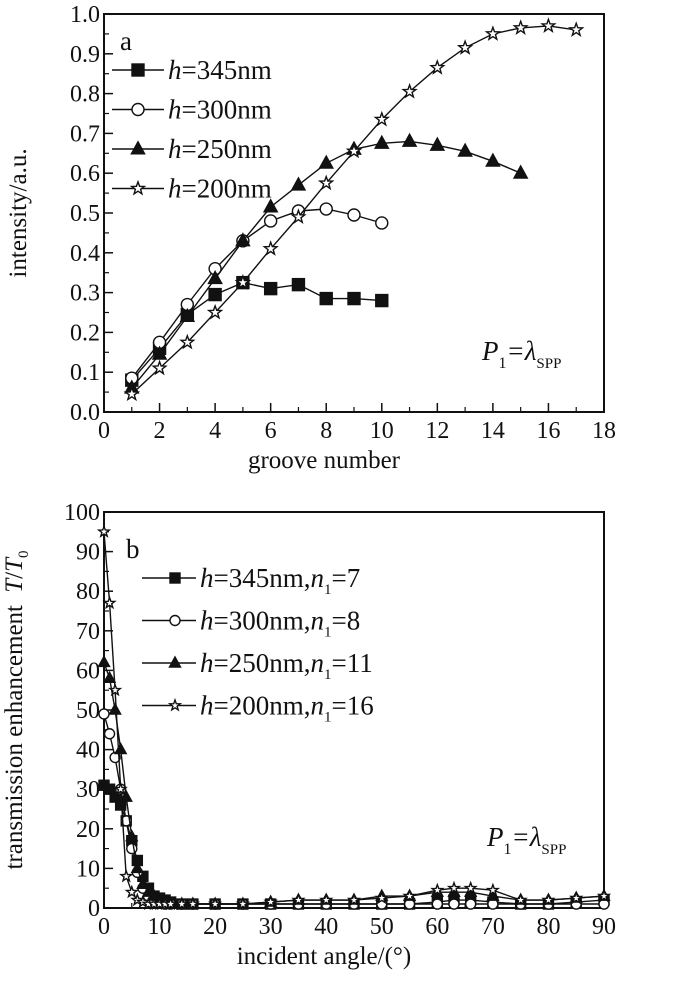 This screenshot has width=700, height=991. Describe the element at coordinates (192, 110) in the screenshot. I see `legend-item: h=300nm` at that location.